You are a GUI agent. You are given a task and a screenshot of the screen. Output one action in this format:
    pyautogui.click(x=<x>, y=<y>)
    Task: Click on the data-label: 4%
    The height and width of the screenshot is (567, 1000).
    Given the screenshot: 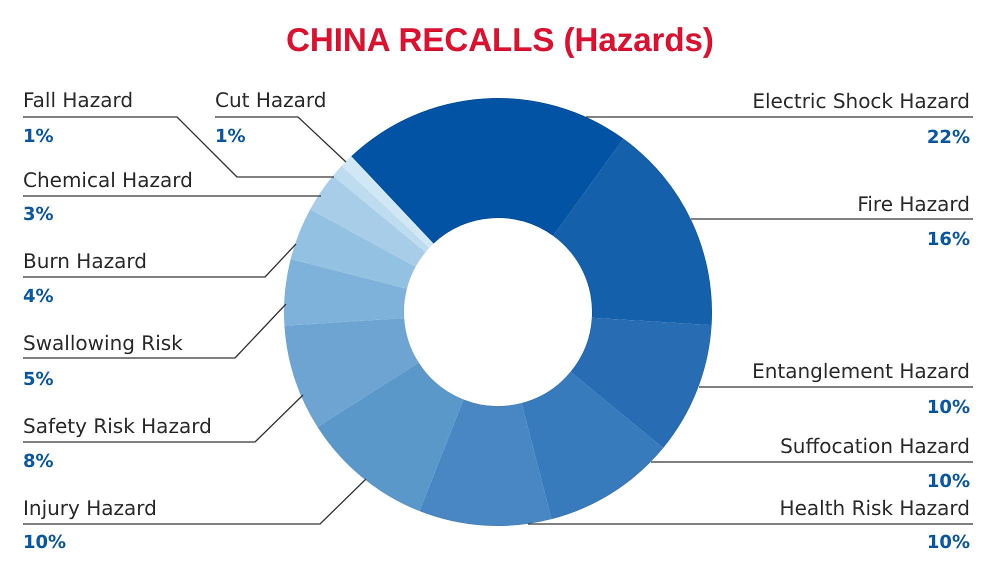 What is the action you would take?
    pyautogui.click(x=38, y=296)
    